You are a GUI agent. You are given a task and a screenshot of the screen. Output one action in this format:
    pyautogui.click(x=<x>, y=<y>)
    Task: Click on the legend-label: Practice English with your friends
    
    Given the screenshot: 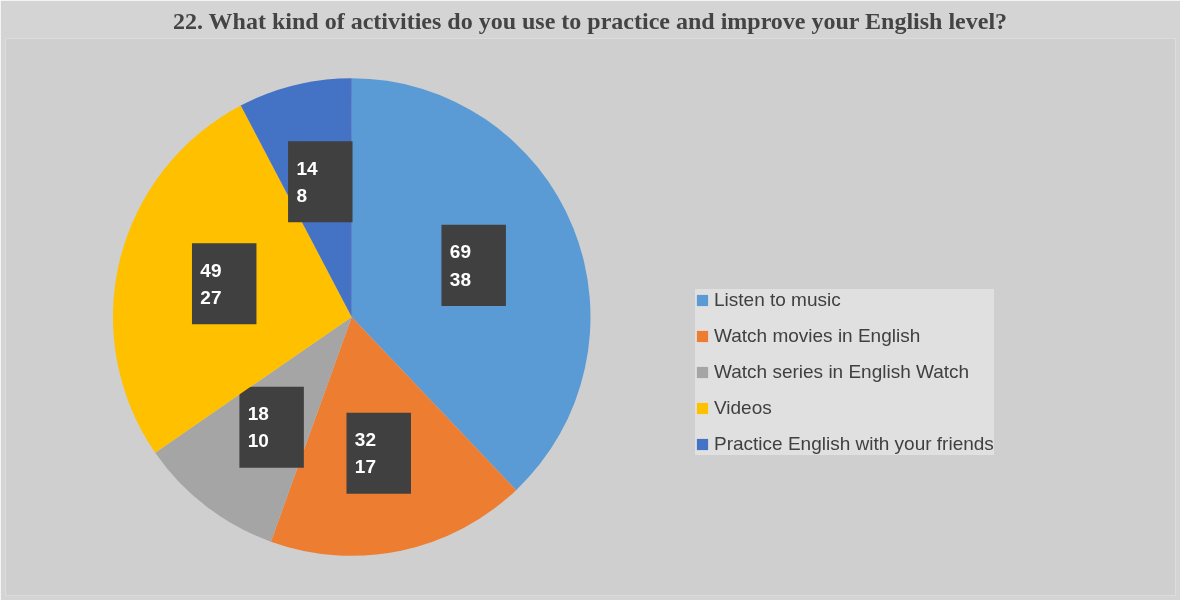 What is the action you would take?
    pyautogui.click(x=854, y=444)
    